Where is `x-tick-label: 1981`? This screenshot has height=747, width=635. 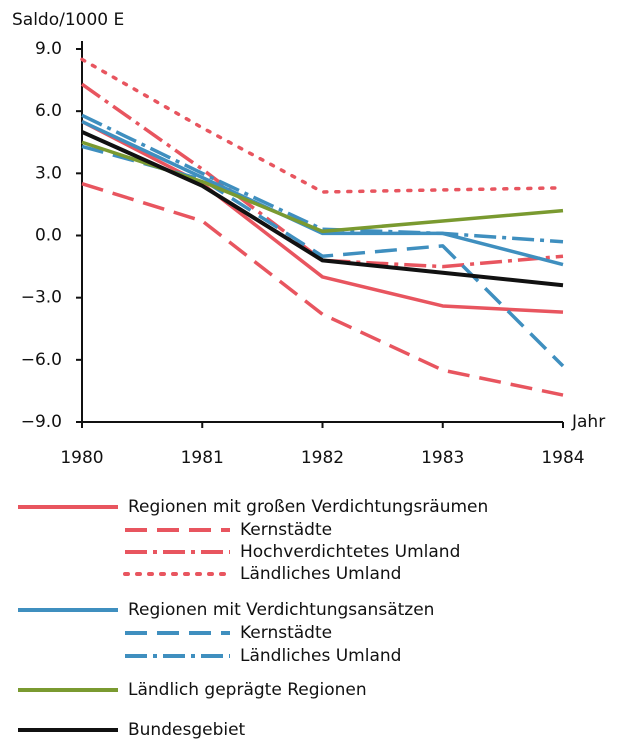 x-tick-label: 1981 is located at coordinates (202, 458).